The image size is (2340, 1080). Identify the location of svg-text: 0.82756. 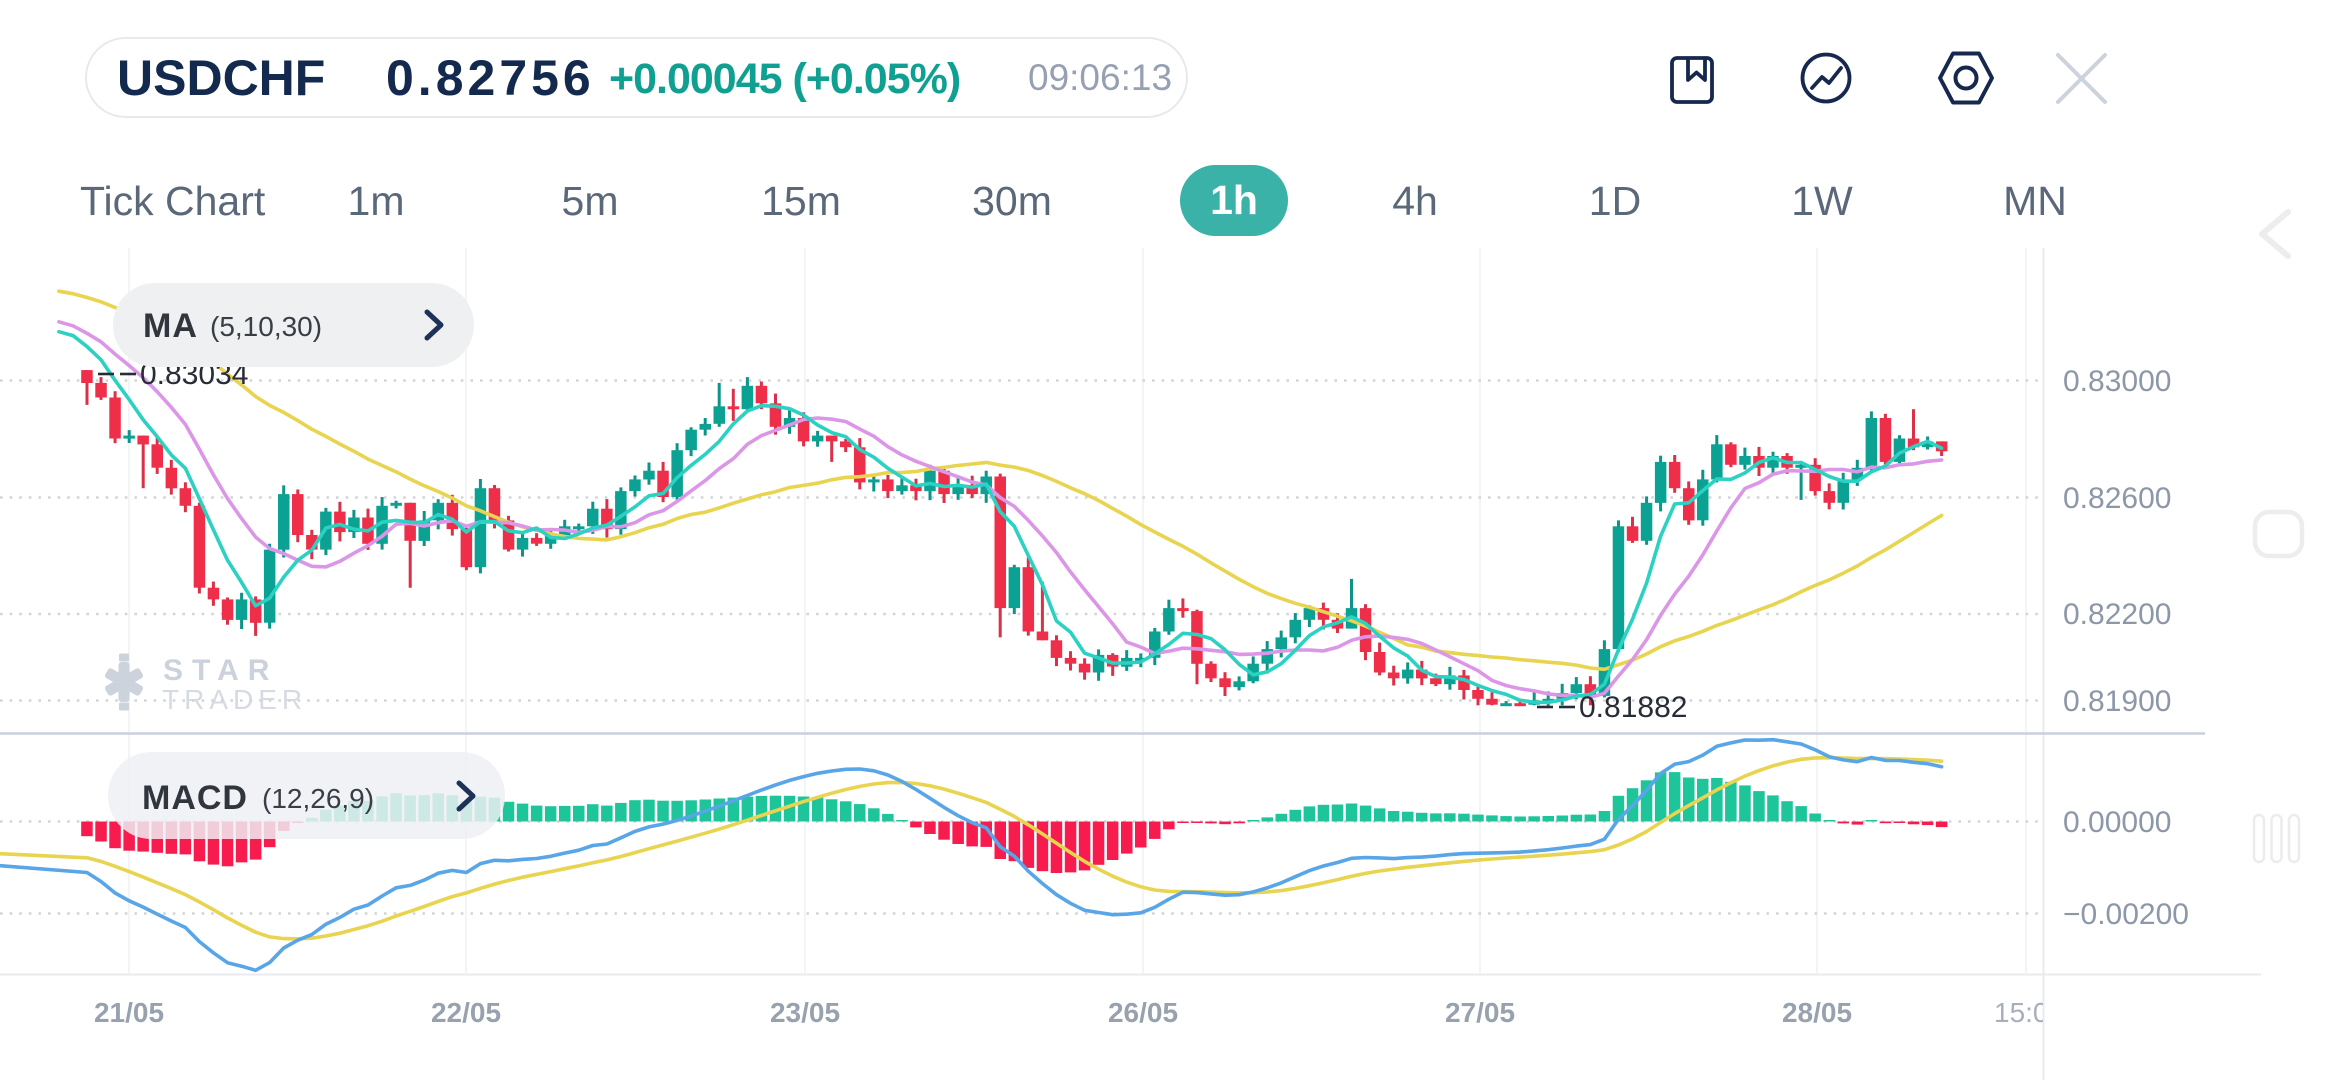
(490, 78).